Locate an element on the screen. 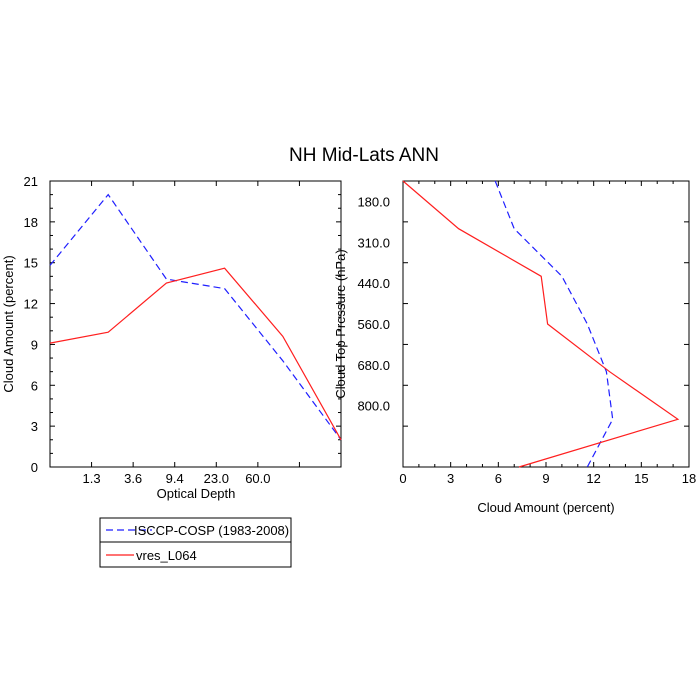 The height and width of the screenshot is (700, 700). left-x-tick-label: 60.0 is located at coordinates (257, 478).